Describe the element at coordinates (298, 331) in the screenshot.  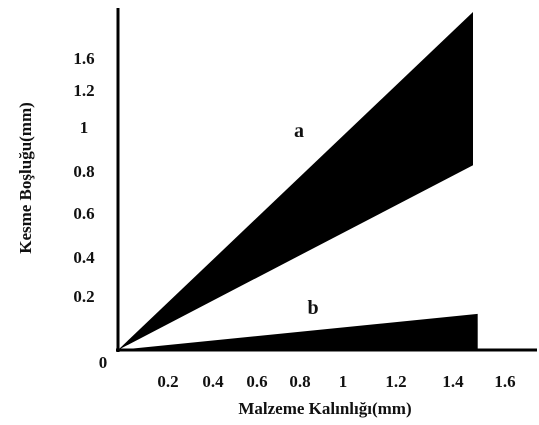
I see `band-b` at that location.